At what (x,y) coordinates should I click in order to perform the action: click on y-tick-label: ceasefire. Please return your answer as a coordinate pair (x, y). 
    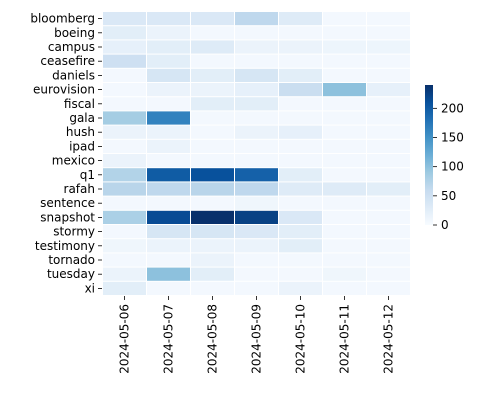
    Looking at the image, I should click on (67, 61).